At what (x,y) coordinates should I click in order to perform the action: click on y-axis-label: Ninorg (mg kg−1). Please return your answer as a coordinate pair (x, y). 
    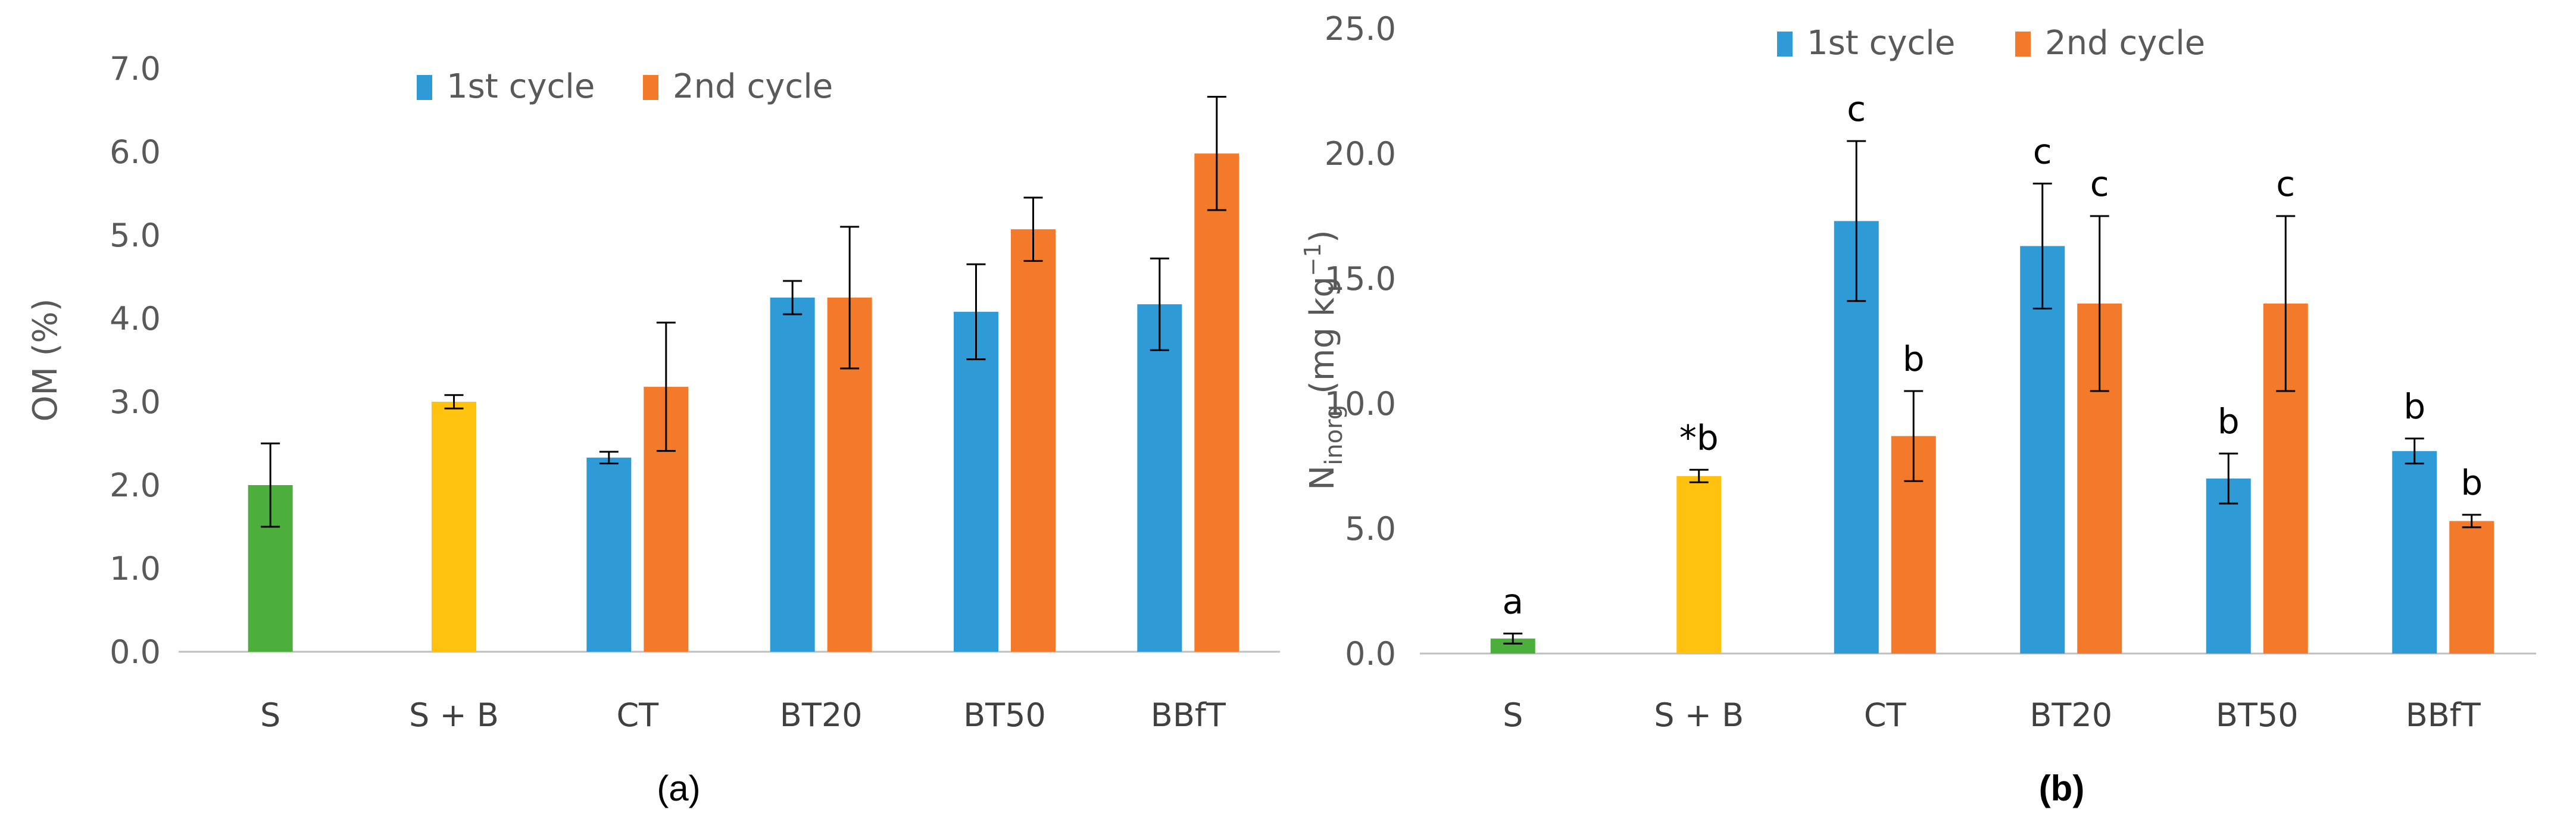
    Looking at the image, I should click on (1324, 360).